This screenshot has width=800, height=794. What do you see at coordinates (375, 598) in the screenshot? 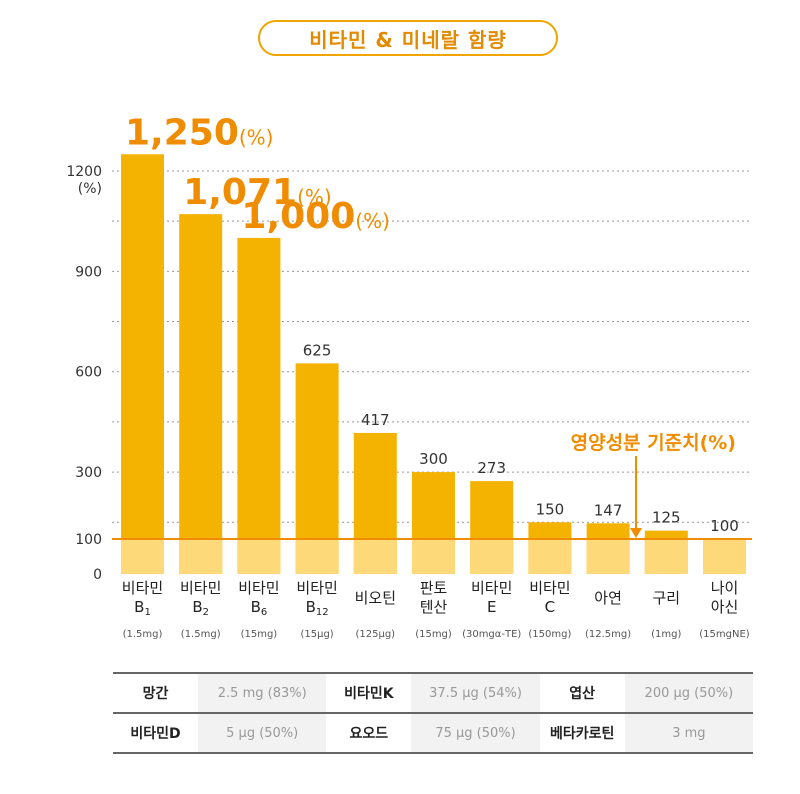
I see `category-label: 비오틴` at bounding box center [375, 598].